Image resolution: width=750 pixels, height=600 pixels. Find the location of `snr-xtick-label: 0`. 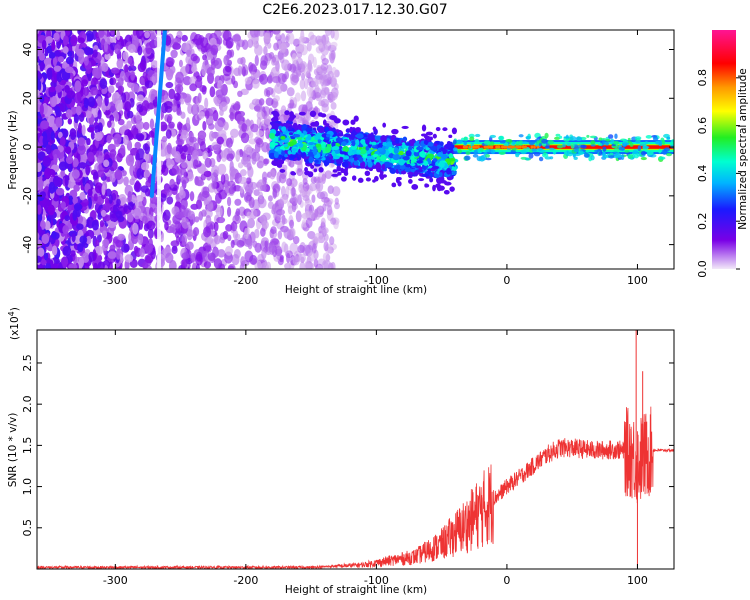

snr-xtick-label: 0 is located at coordinates (506, 580).